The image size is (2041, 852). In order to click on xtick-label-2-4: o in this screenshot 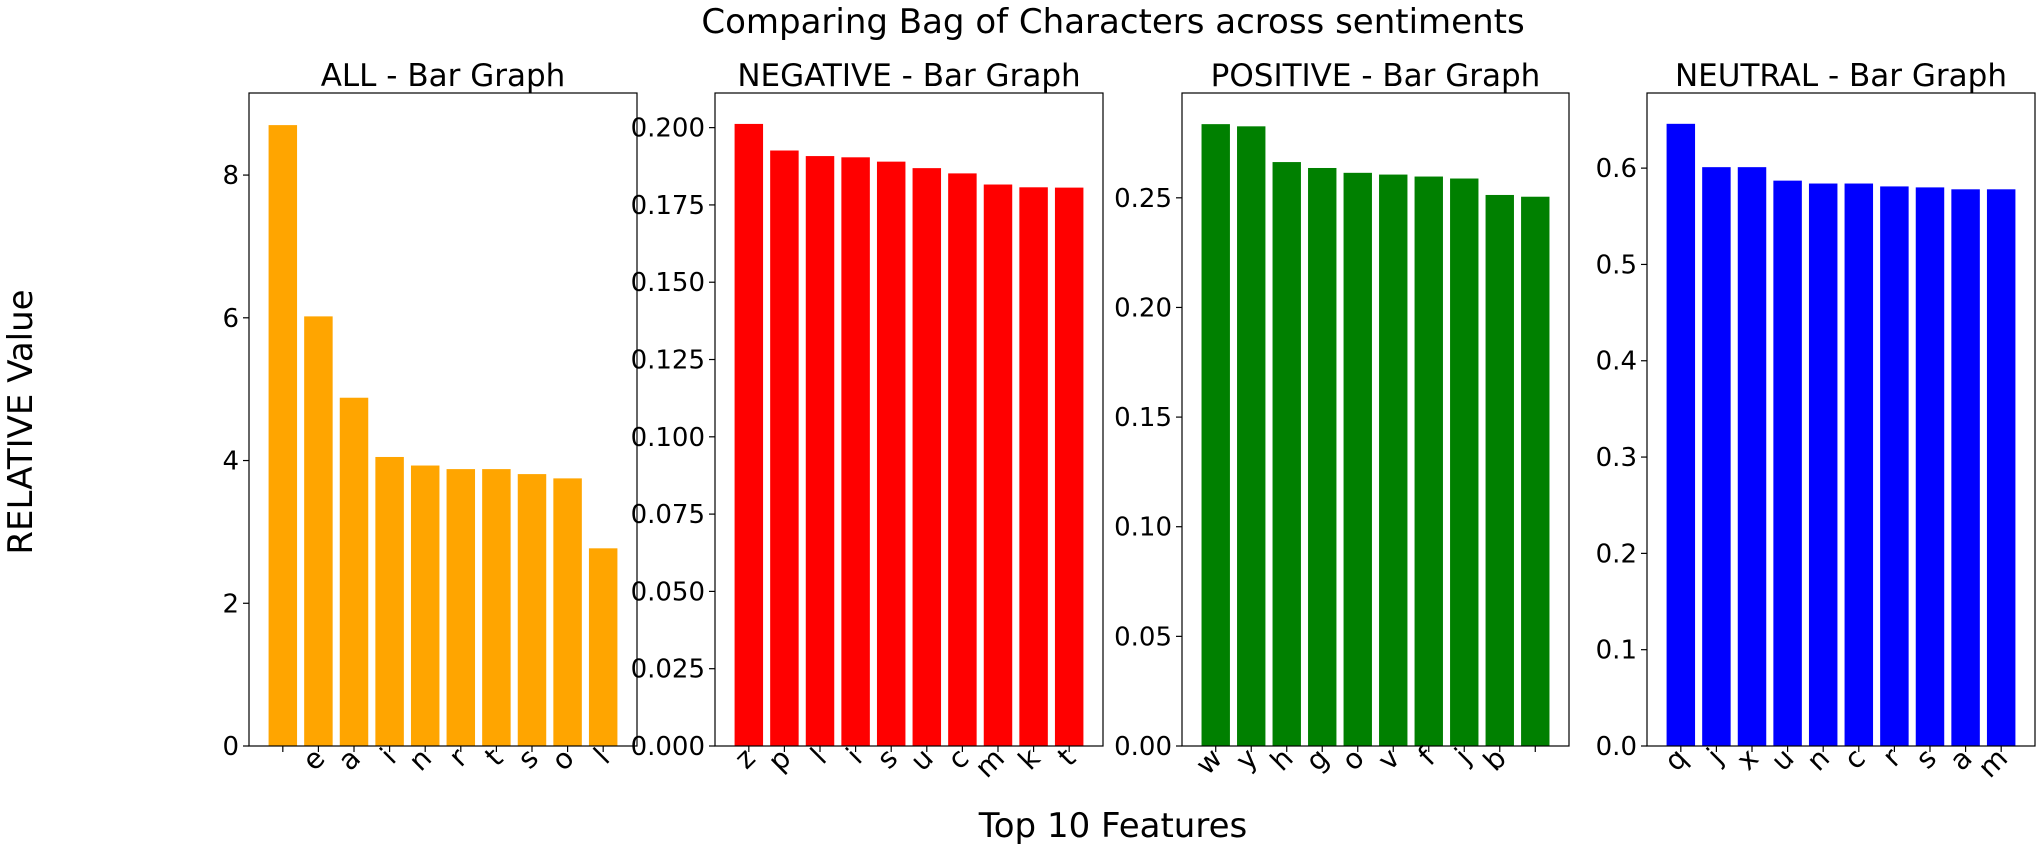, I will do `click(1352, 759)`.